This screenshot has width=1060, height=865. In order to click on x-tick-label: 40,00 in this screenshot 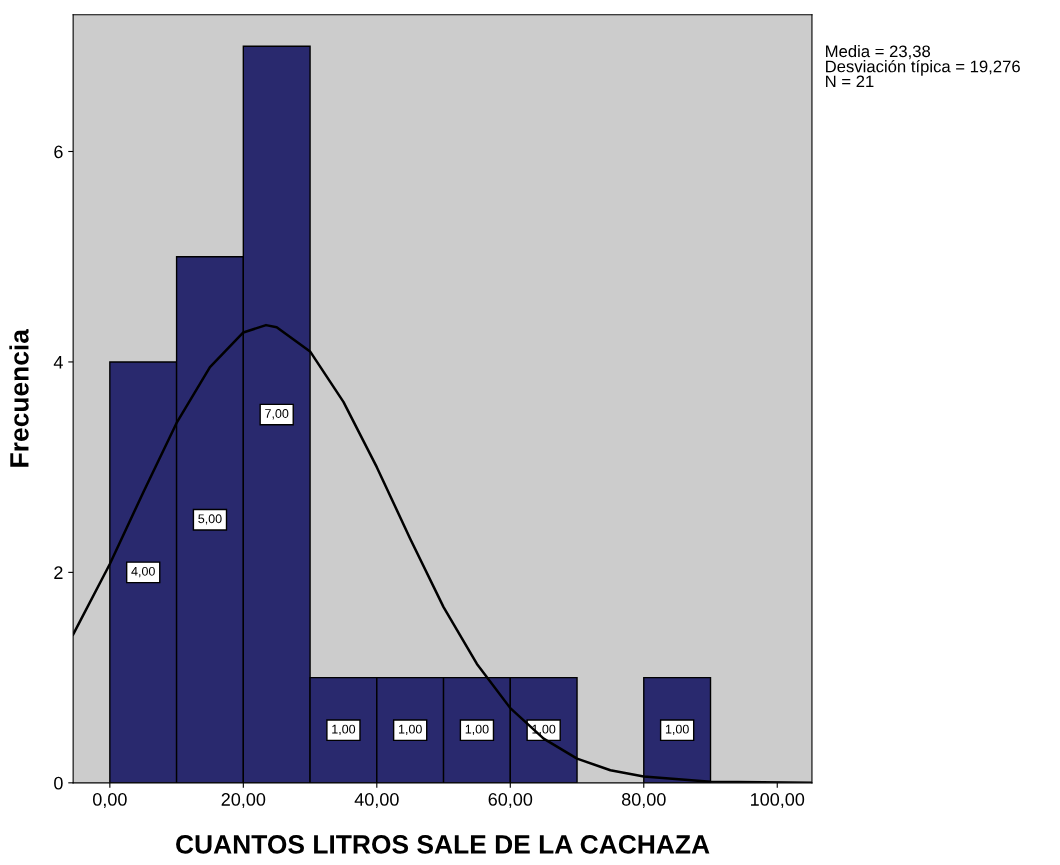, I will do `click(376, 800)`.